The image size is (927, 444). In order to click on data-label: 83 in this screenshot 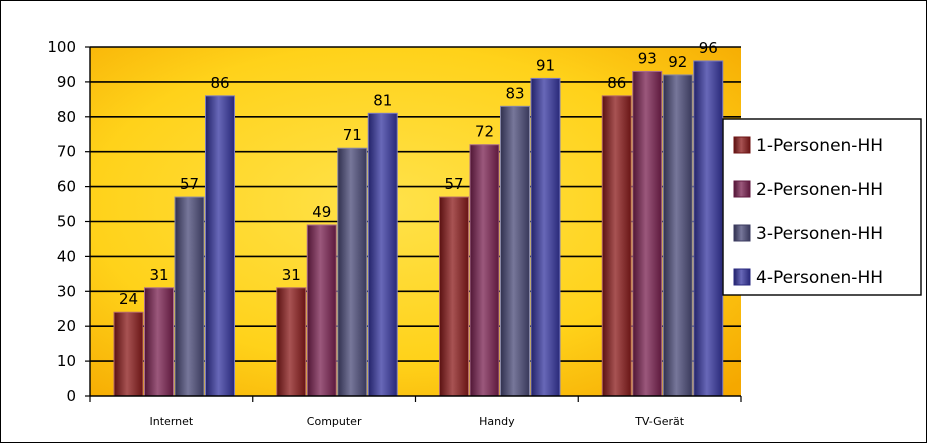, I will do `click(514, 93)`.